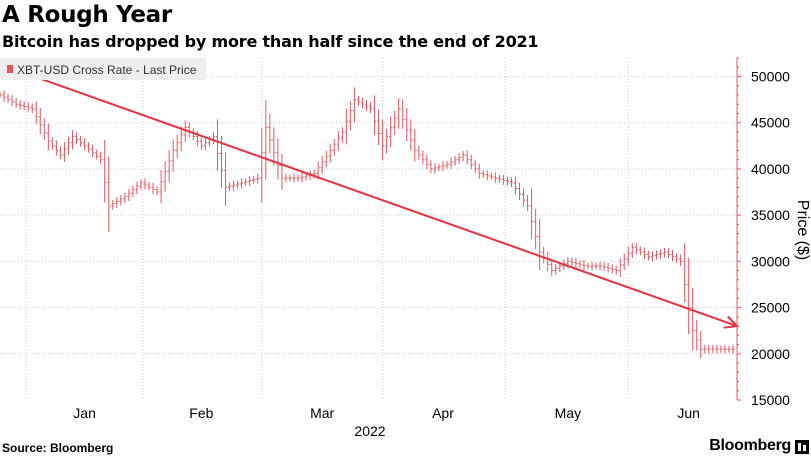  I want to click on x-tick-label: Apr, so click(443, 413).